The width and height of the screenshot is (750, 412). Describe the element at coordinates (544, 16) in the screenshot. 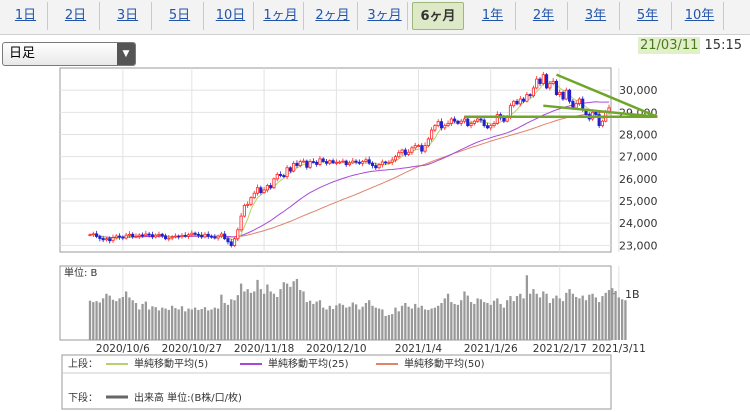

I see `tab-period-11: 2年` at that location.